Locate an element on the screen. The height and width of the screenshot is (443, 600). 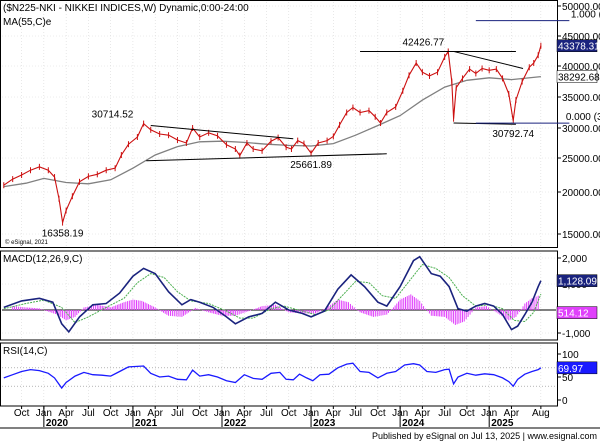
last-rsi-tag: 69.97 is located at coordinates (577, 368).